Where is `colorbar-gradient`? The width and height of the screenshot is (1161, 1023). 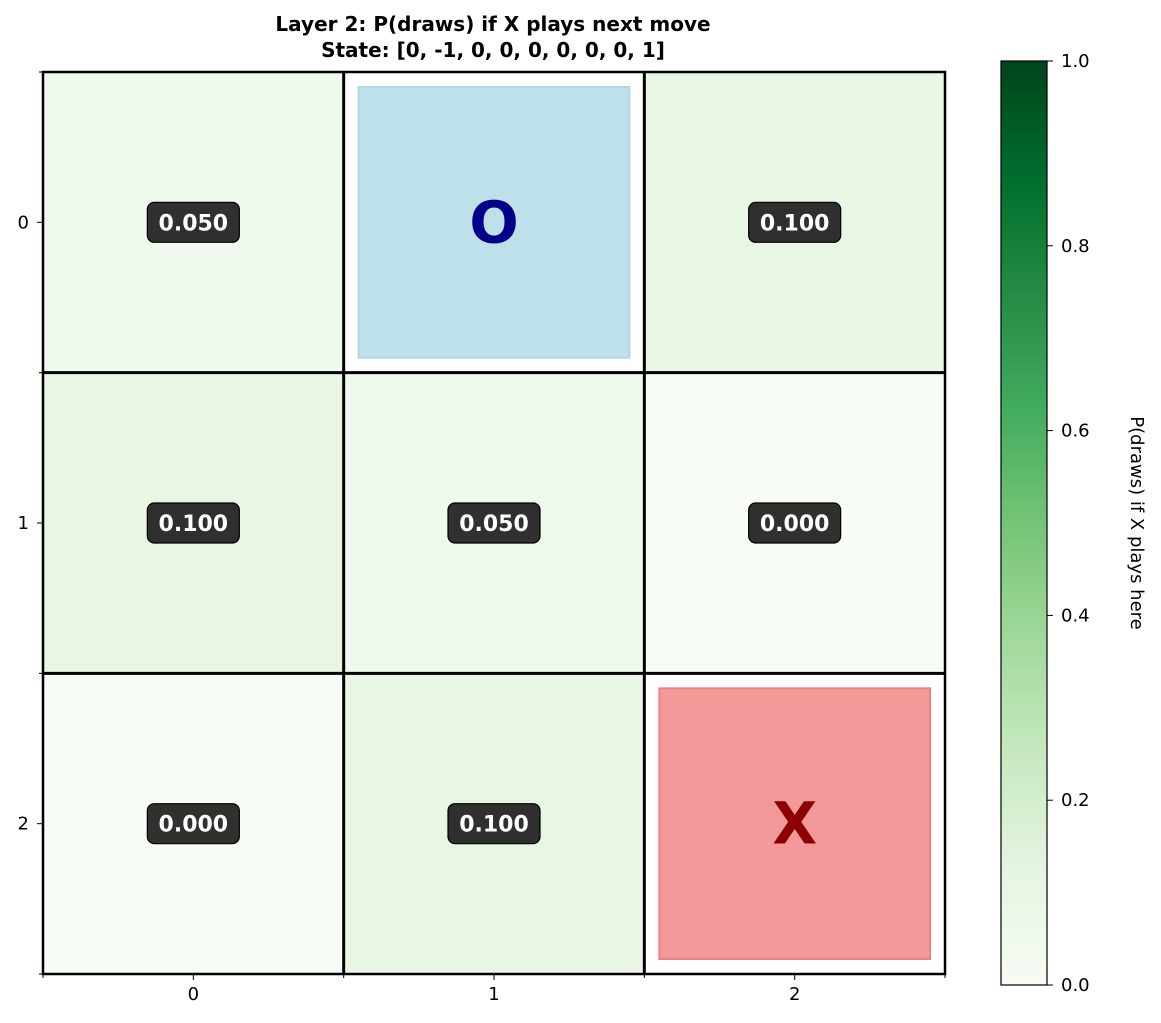 colorbar-gradient is located at coordinates (1024, 523).